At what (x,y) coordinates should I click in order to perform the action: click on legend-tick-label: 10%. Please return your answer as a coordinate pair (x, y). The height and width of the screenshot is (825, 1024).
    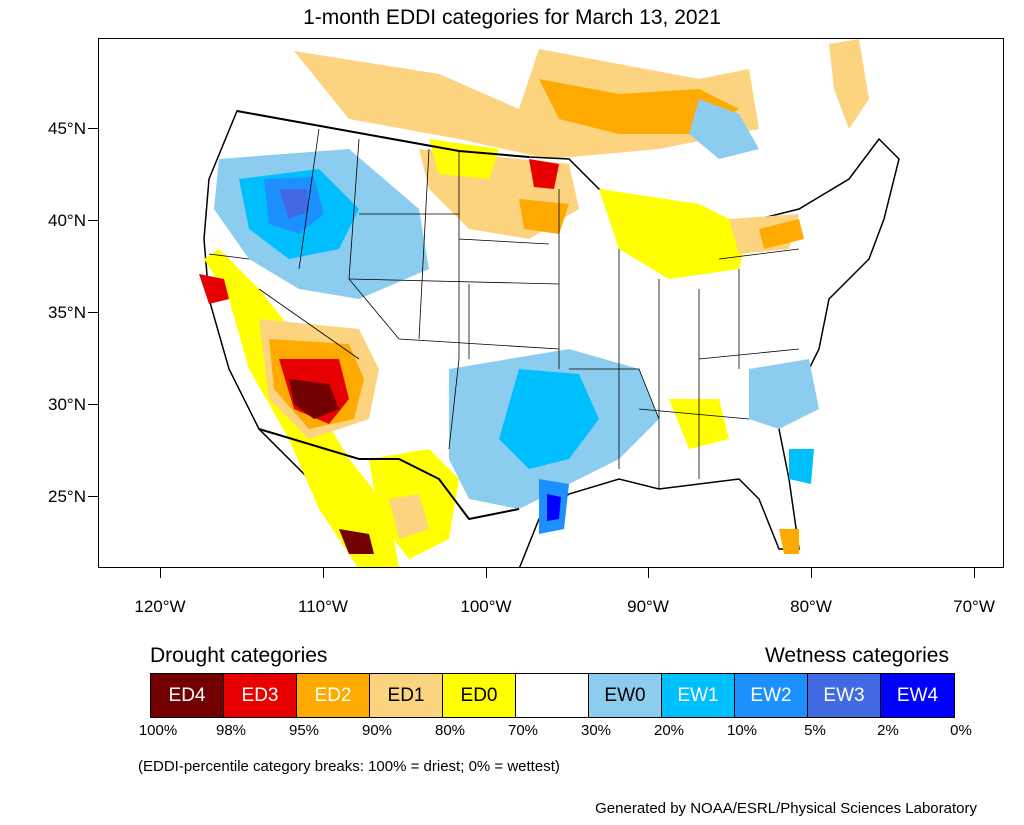
    Looking at the image, I should click on (742, 730).